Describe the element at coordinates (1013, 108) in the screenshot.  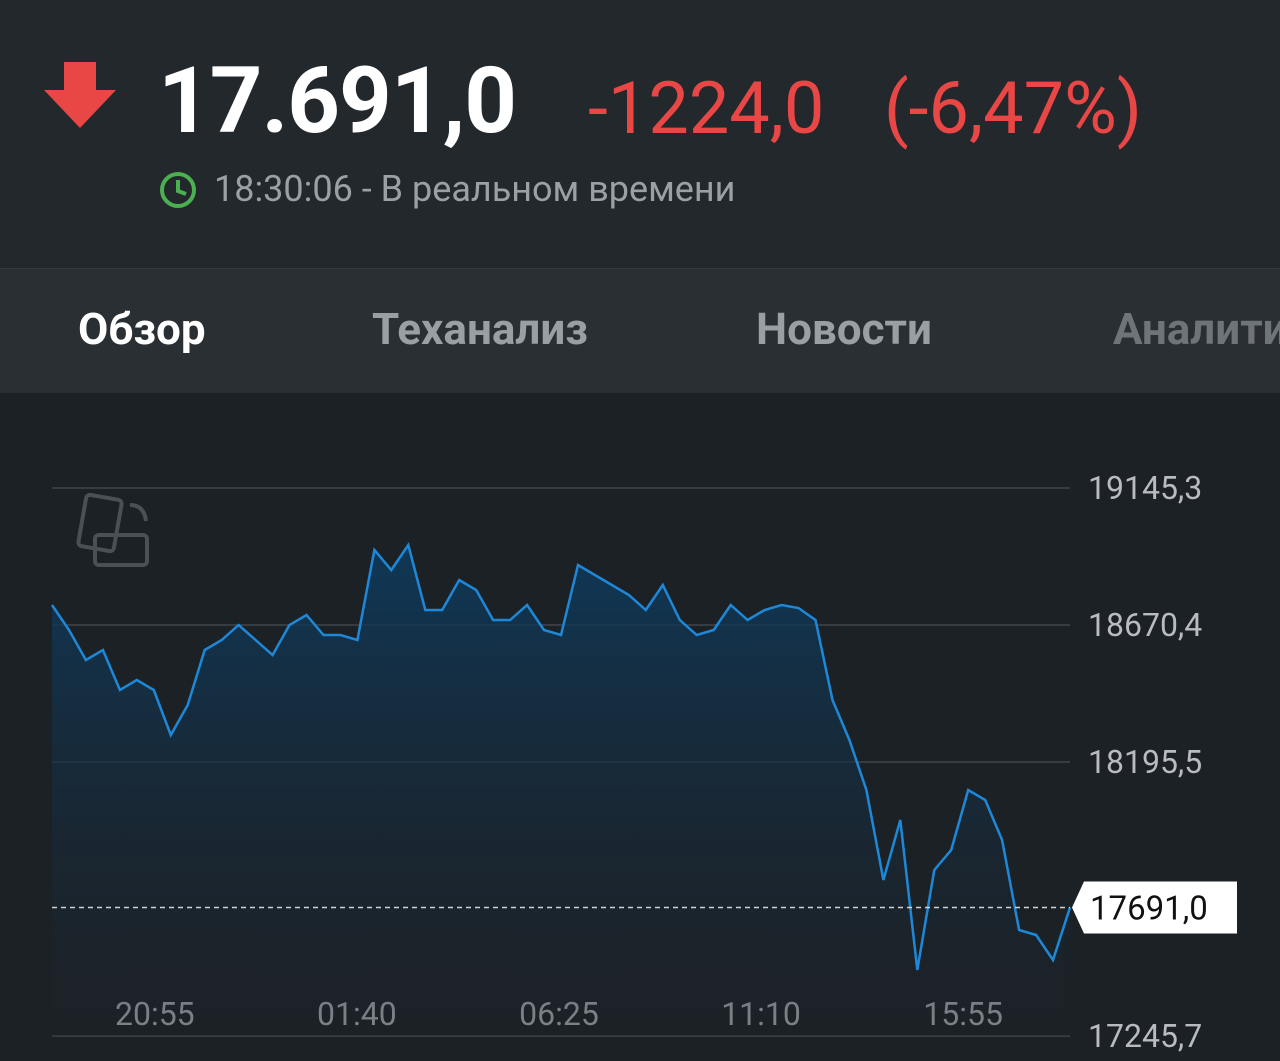
I see `change-percent: (-6,47%)` at that location.